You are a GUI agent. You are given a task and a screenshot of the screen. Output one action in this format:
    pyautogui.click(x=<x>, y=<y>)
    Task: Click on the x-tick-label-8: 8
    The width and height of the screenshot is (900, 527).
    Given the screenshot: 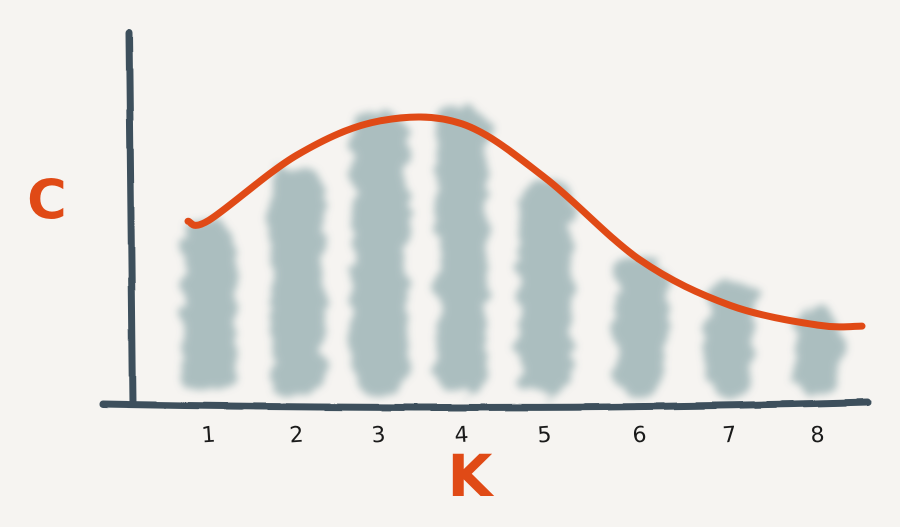 What is the action you would take?
    pyautogui.click(x=818, y=436)
    